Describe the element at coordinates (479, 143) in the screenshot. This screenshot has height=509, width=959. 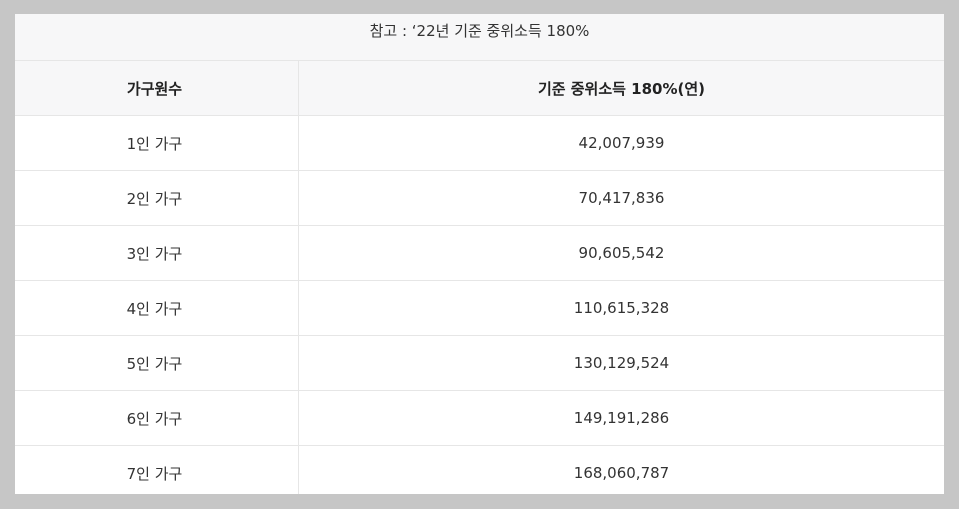
I see `table-row: 1인 가구 42,007,939` at that location.